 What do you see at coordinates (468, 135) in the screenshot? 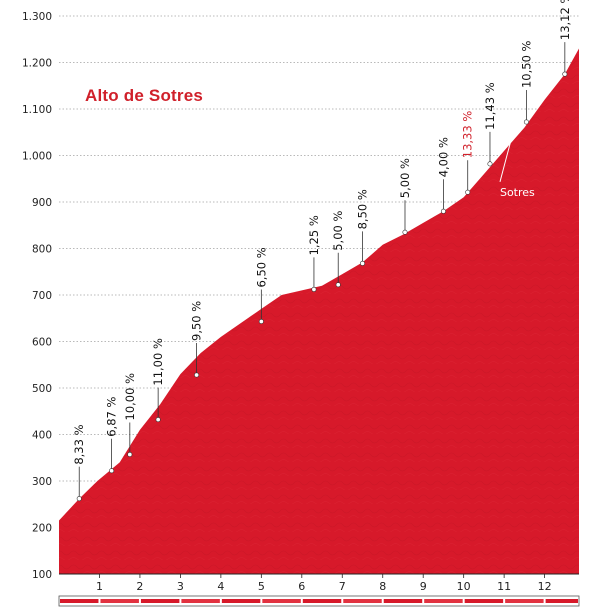
I see `gradient-label: 13,33 %` at bounding box center [468, 135].